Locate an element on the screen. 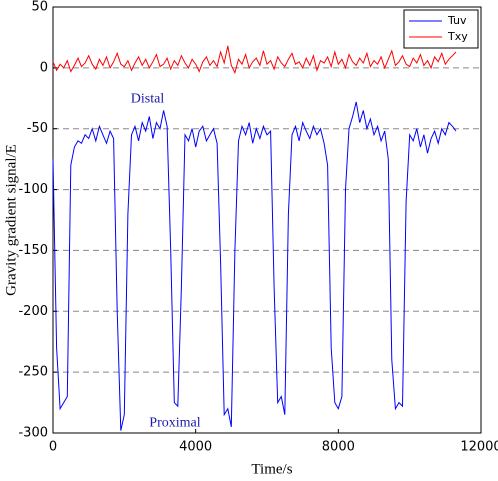 The height and width of the screenshot is (481, 498). x-tick-label: 8000 is located at coordinates (338, 447).